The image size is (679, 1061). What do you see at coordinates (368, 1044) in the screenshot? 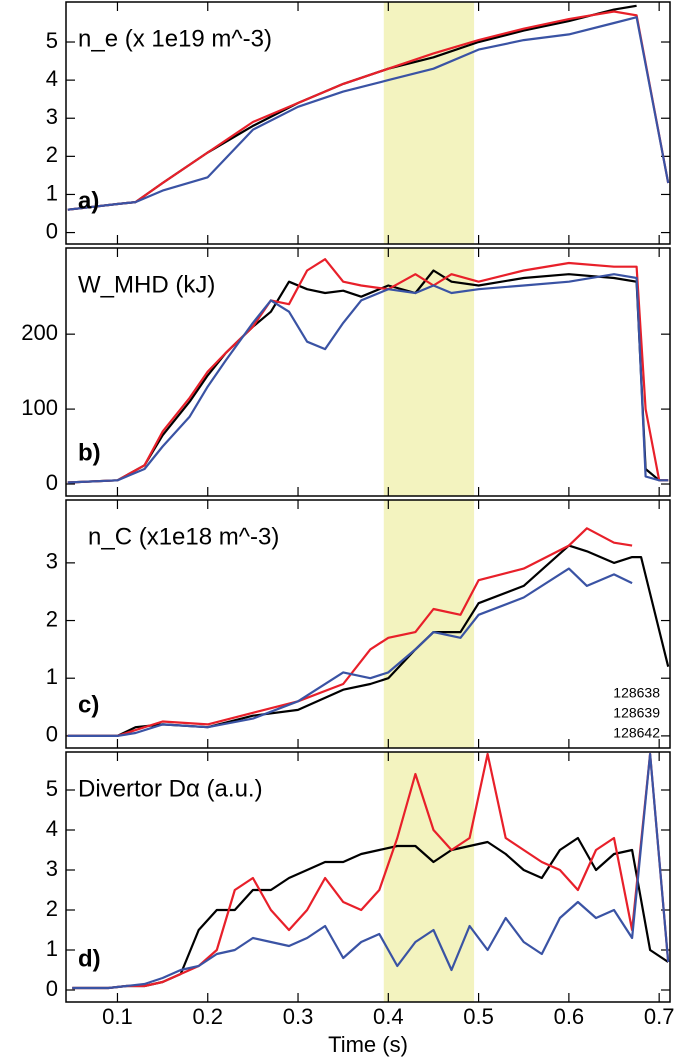
I see `x-axis-title: Time (s)` at bounding box center [368, 1044].